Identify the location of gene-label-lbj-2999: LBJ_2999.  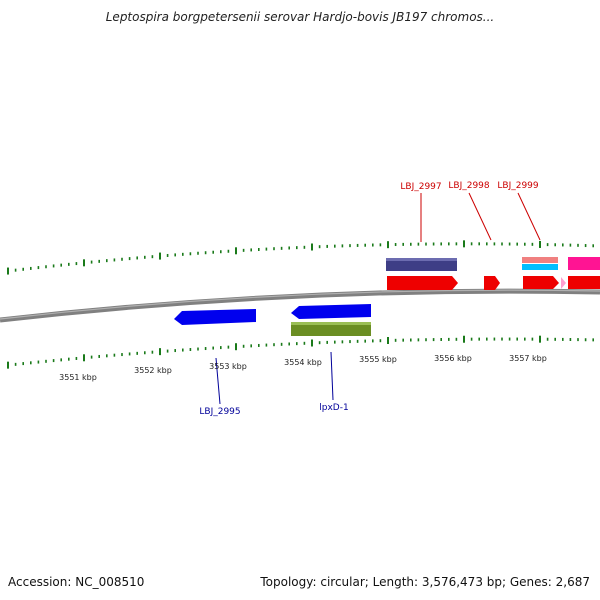
(518, 186).